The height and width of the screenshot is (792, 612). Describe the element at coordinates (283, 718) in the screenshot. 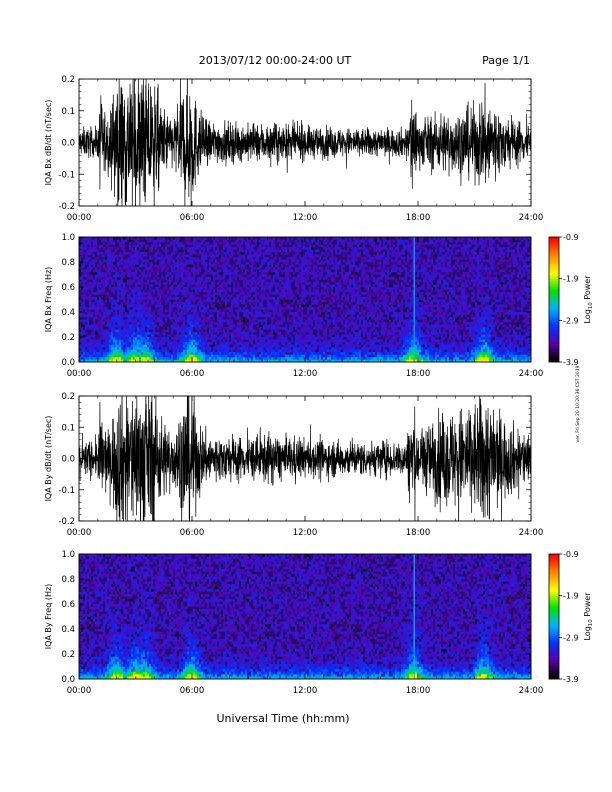

I see `x-axis-label: Universal Time (hh:mm)` at that location.